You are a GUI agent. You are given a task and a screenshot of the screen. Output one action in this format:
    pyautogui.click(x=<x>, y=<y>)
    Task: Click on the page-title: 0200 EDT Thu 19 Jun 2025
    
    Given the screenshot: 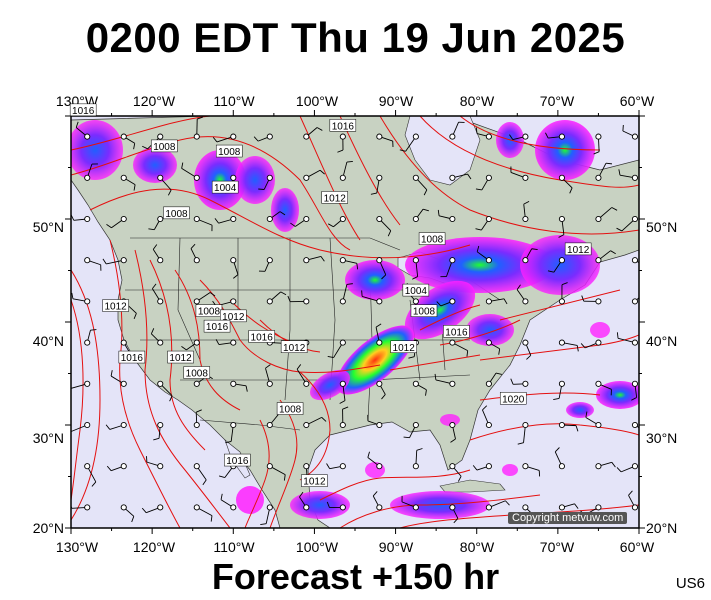 What is the action you would take?
    pyautogui.click(x=355, y=37)
    